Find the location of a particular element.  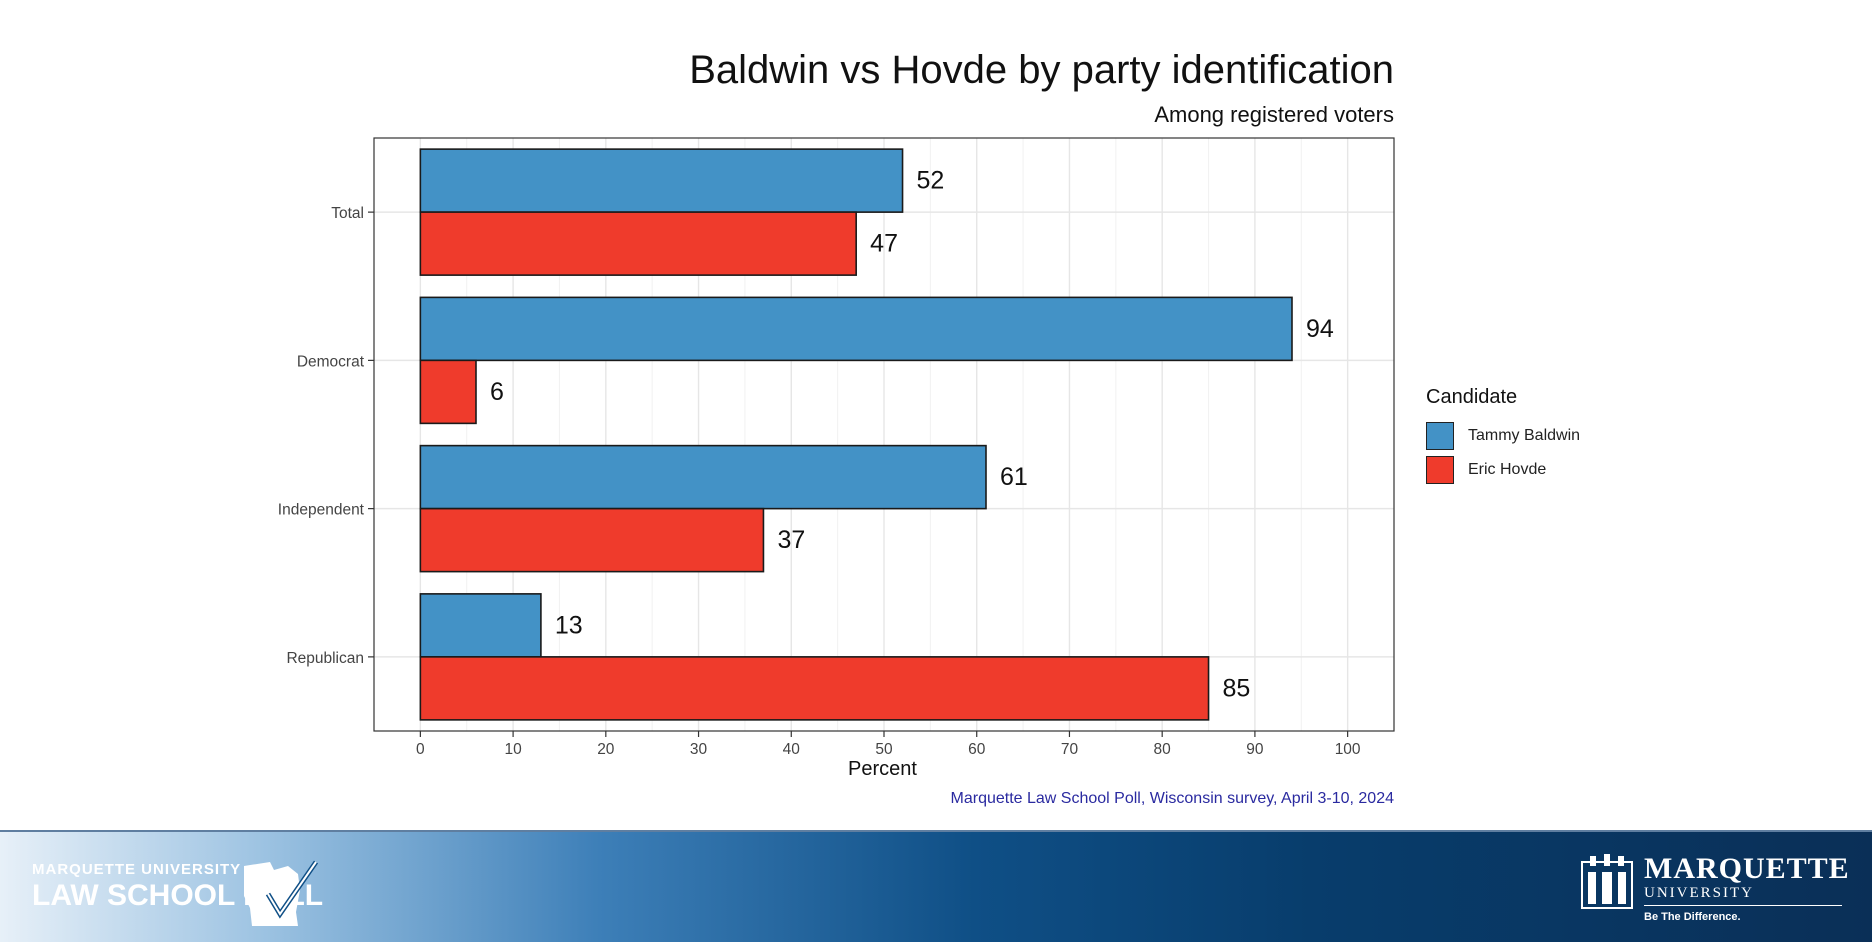

y-tick-label-total: Total is located at coordinates (347, 213).